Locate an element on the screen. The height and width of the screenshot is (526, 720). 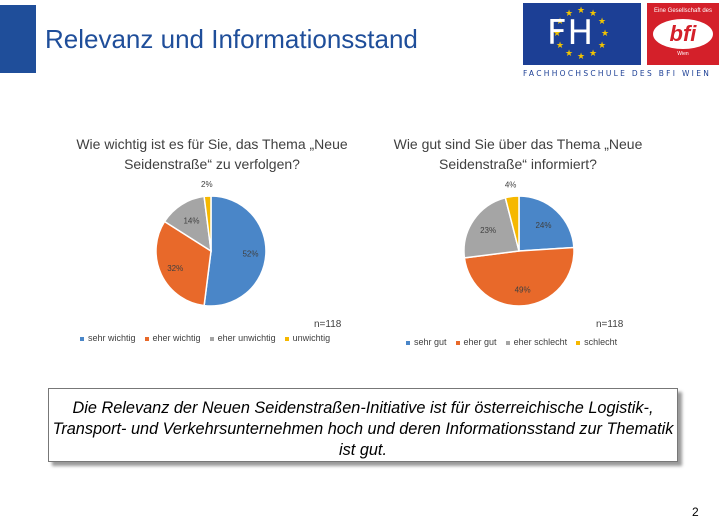
chart-1-data-label: 14% is located at coordinates (191, 220).